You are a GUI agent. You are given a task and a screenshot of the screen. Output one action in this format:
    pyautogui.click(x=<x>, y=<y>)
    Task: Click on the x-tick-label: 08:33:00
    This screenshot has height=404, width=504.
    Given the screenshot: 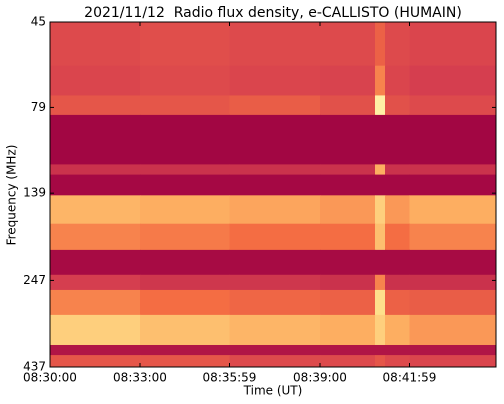 What is the action you would take?
    pyautogui.click(x=140, y=378)
    